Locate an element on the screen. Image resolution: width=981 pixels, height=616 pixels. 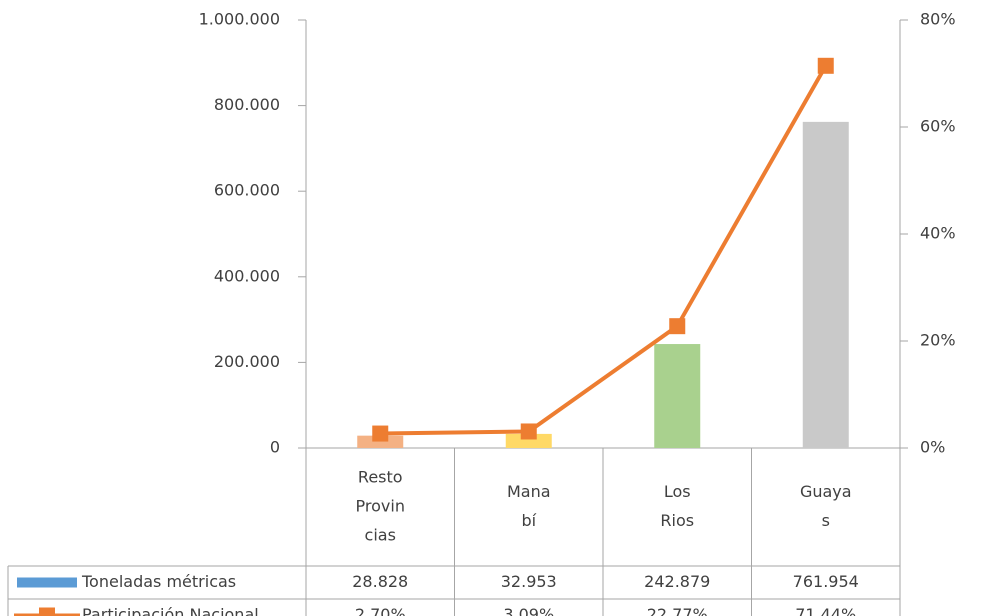
legend-label: Toneladas métricas is located at coordinates (158, 581).